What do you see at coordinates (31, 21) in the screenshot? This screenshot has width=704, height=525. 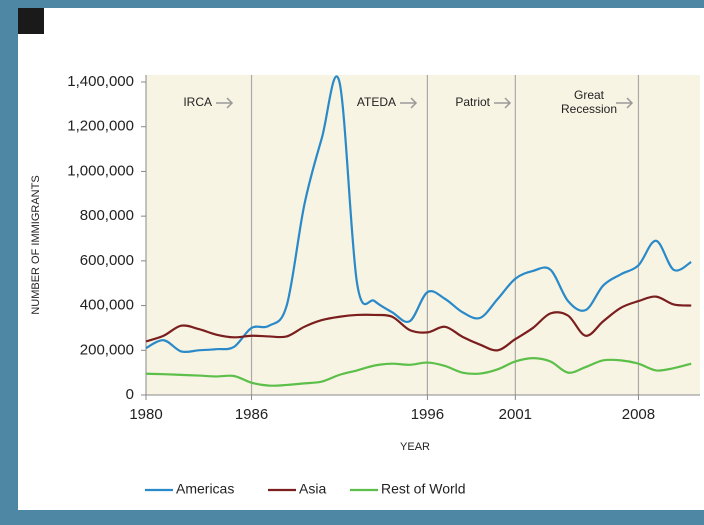 I see `corner-block` at bounding box center [31, 21].